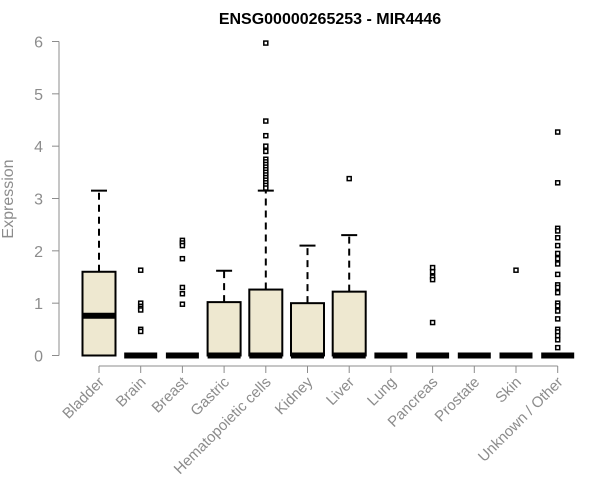 The width and height of the screenshot is (600, 500). I want to click on box-group-pancreas, so click(433, 311).